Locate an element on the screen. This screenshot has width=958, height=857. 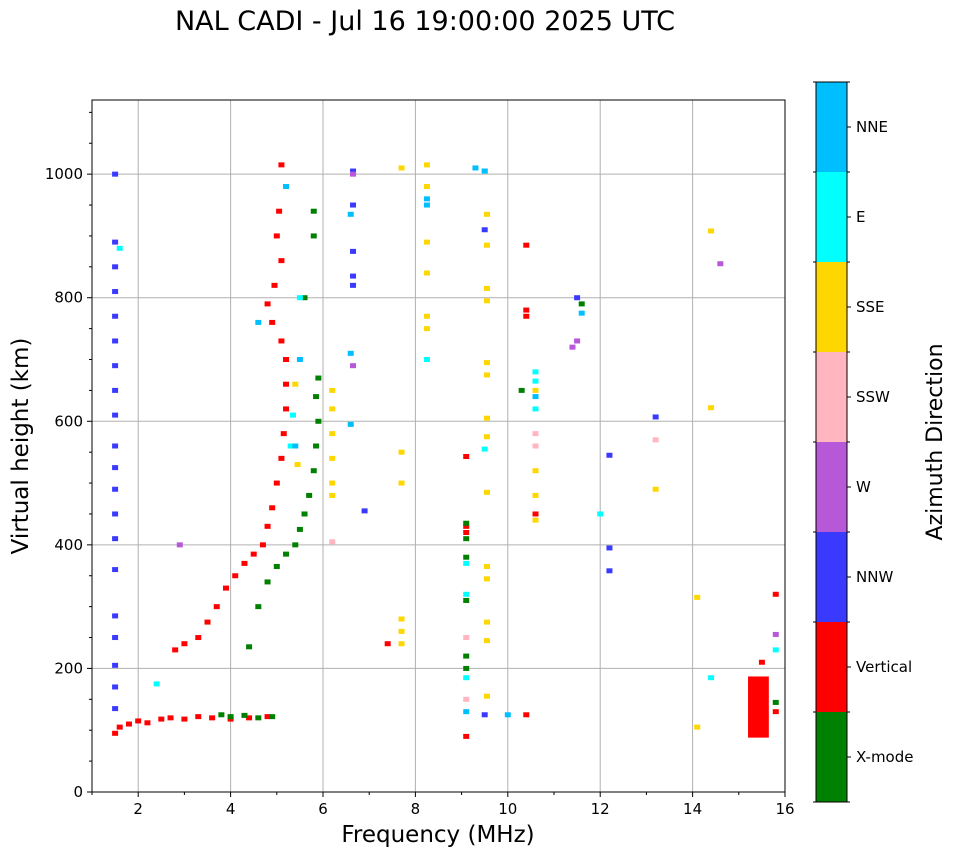
colorbar-tick-label: X-mode is located at coordinates (884, 757).